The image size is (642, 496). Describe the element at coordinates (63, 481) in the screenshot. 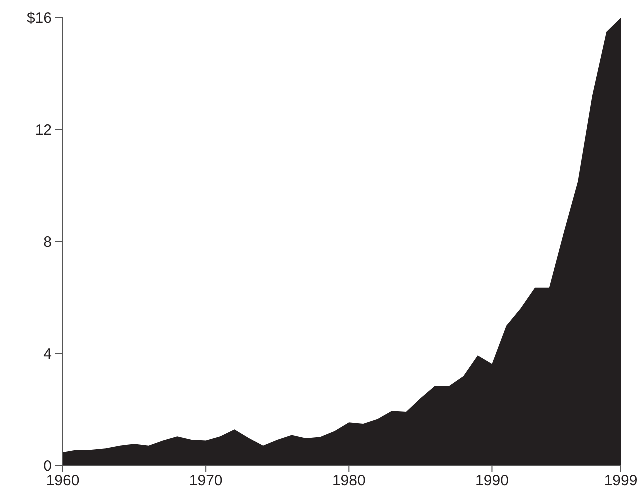

I see `x-tick-label: 1960` at that location.